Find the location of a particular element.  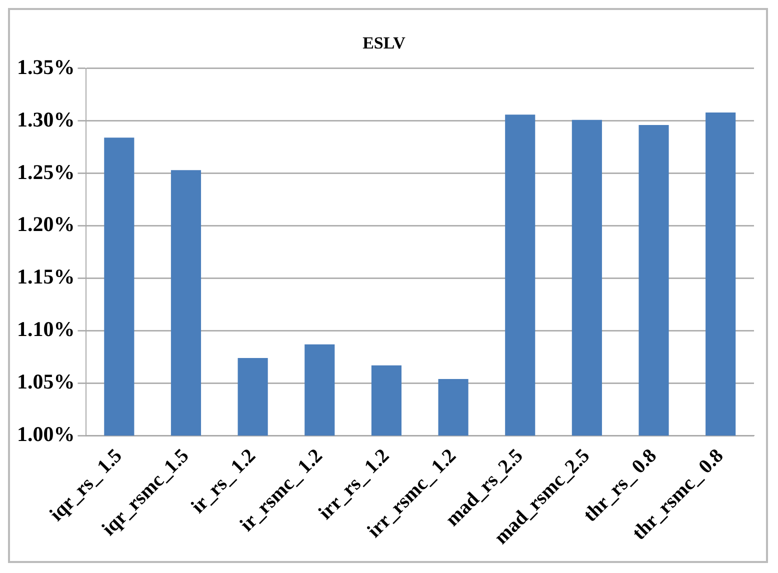

y-tick-label: 1.20% is located at coordinates (46, 224).